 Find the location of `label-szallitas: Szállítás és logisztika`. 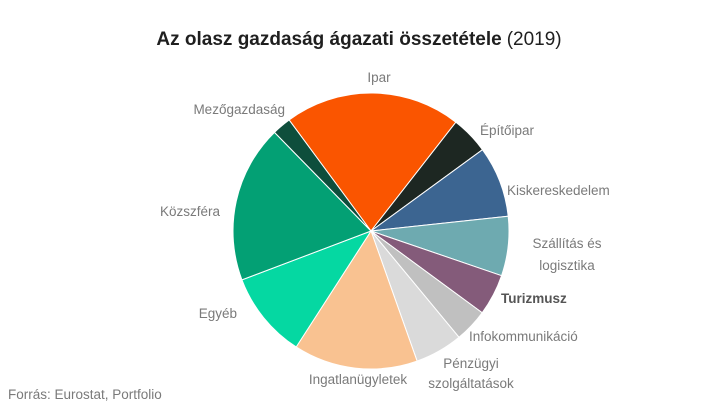

label-szallitas: Szállítás és logisztika is located at coordinates (566, 254).